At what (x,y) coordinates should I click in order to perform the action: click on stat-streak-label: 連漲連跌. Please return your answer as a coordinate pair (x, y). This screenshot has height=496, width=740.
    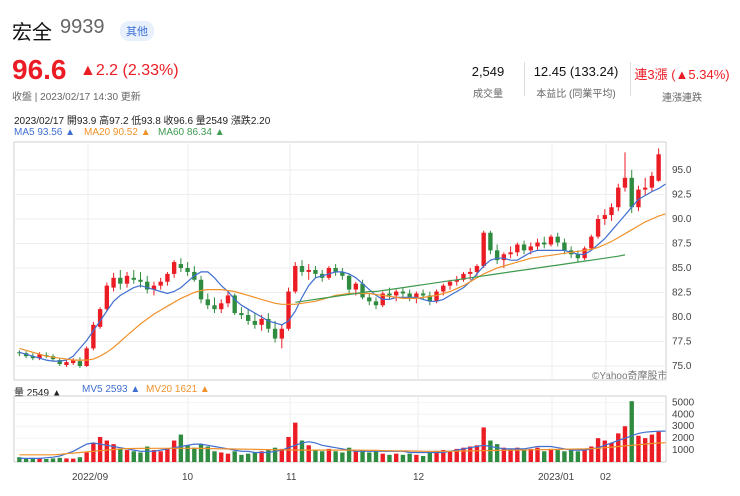
    Looking at the image, I should click on (682, 98).